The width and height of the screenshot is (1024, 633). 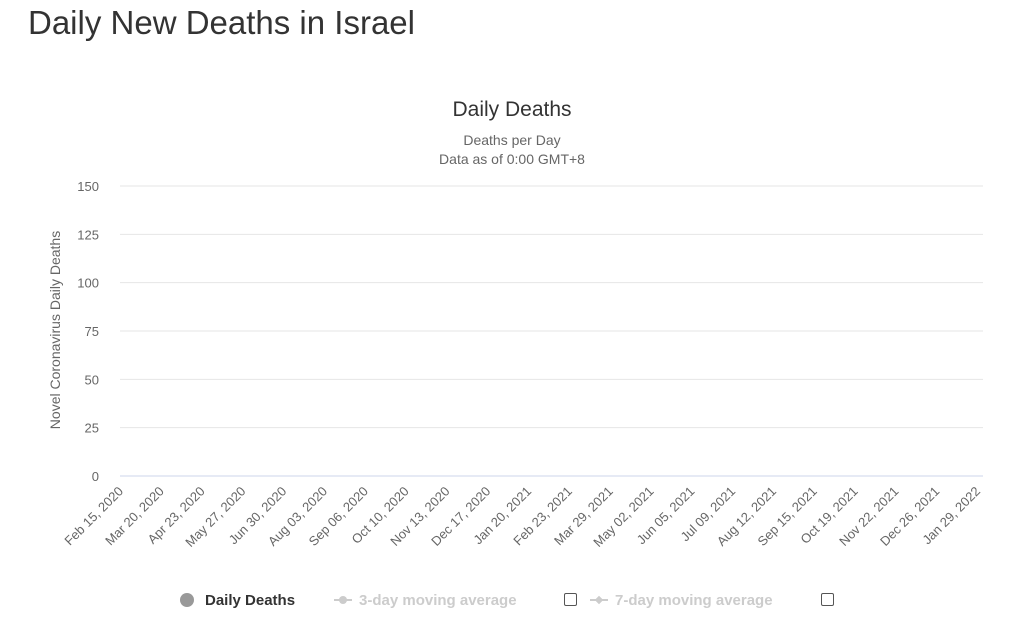 What do you see at coordinates (88, 283) in the screenshot?
I see `y-tick-label: 100` at bounding box center [88, 283].